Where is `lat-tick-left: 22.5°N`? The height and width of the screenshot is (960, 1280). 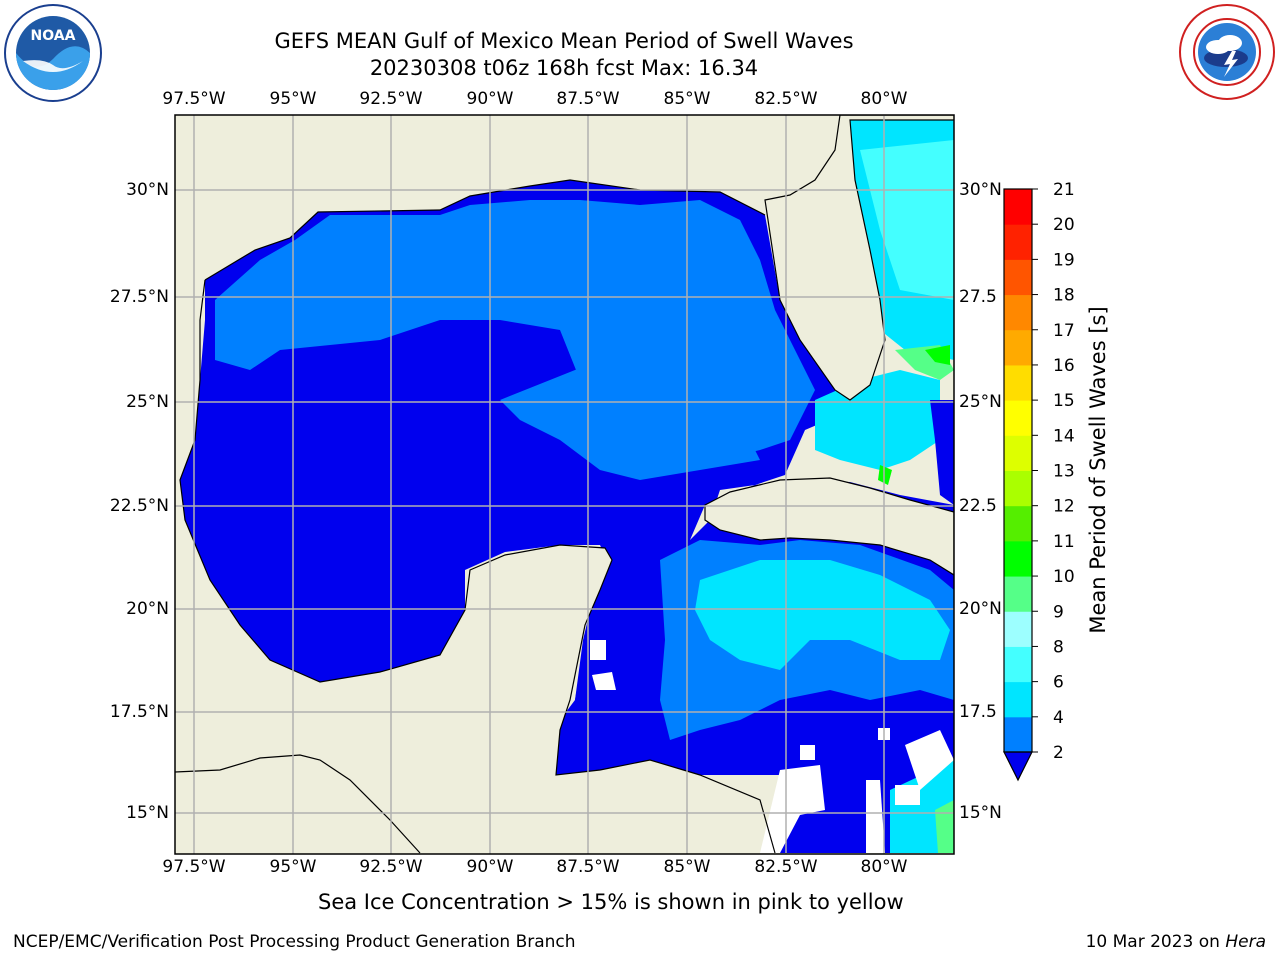 lat-tick-left: 22.5°N is located at coordinates (139, 506).